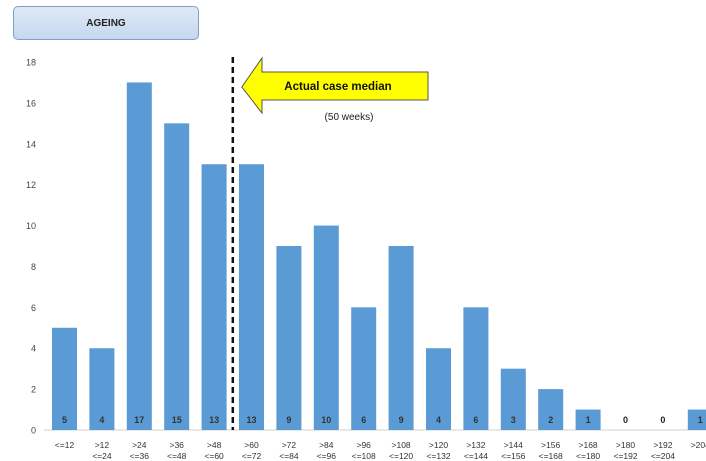 Image resolution: width=706 pixels, height=461 pixels. What do you see at coordinates (33, 431) in the screenshot?
I see `y-tick-label: 0` at bounding box center [33, 431].